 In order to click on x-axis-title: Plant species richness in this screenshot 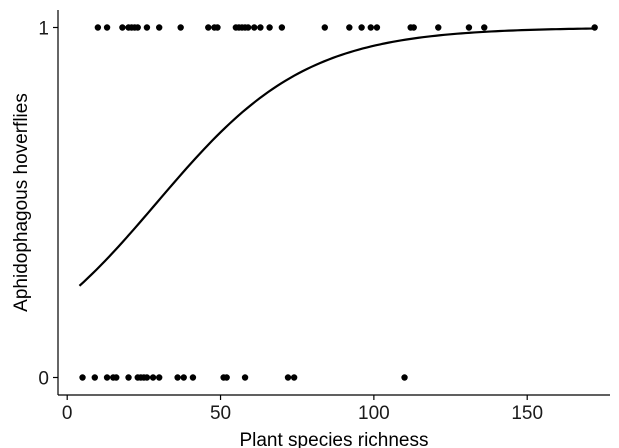, I will do `click(333, 439)`.